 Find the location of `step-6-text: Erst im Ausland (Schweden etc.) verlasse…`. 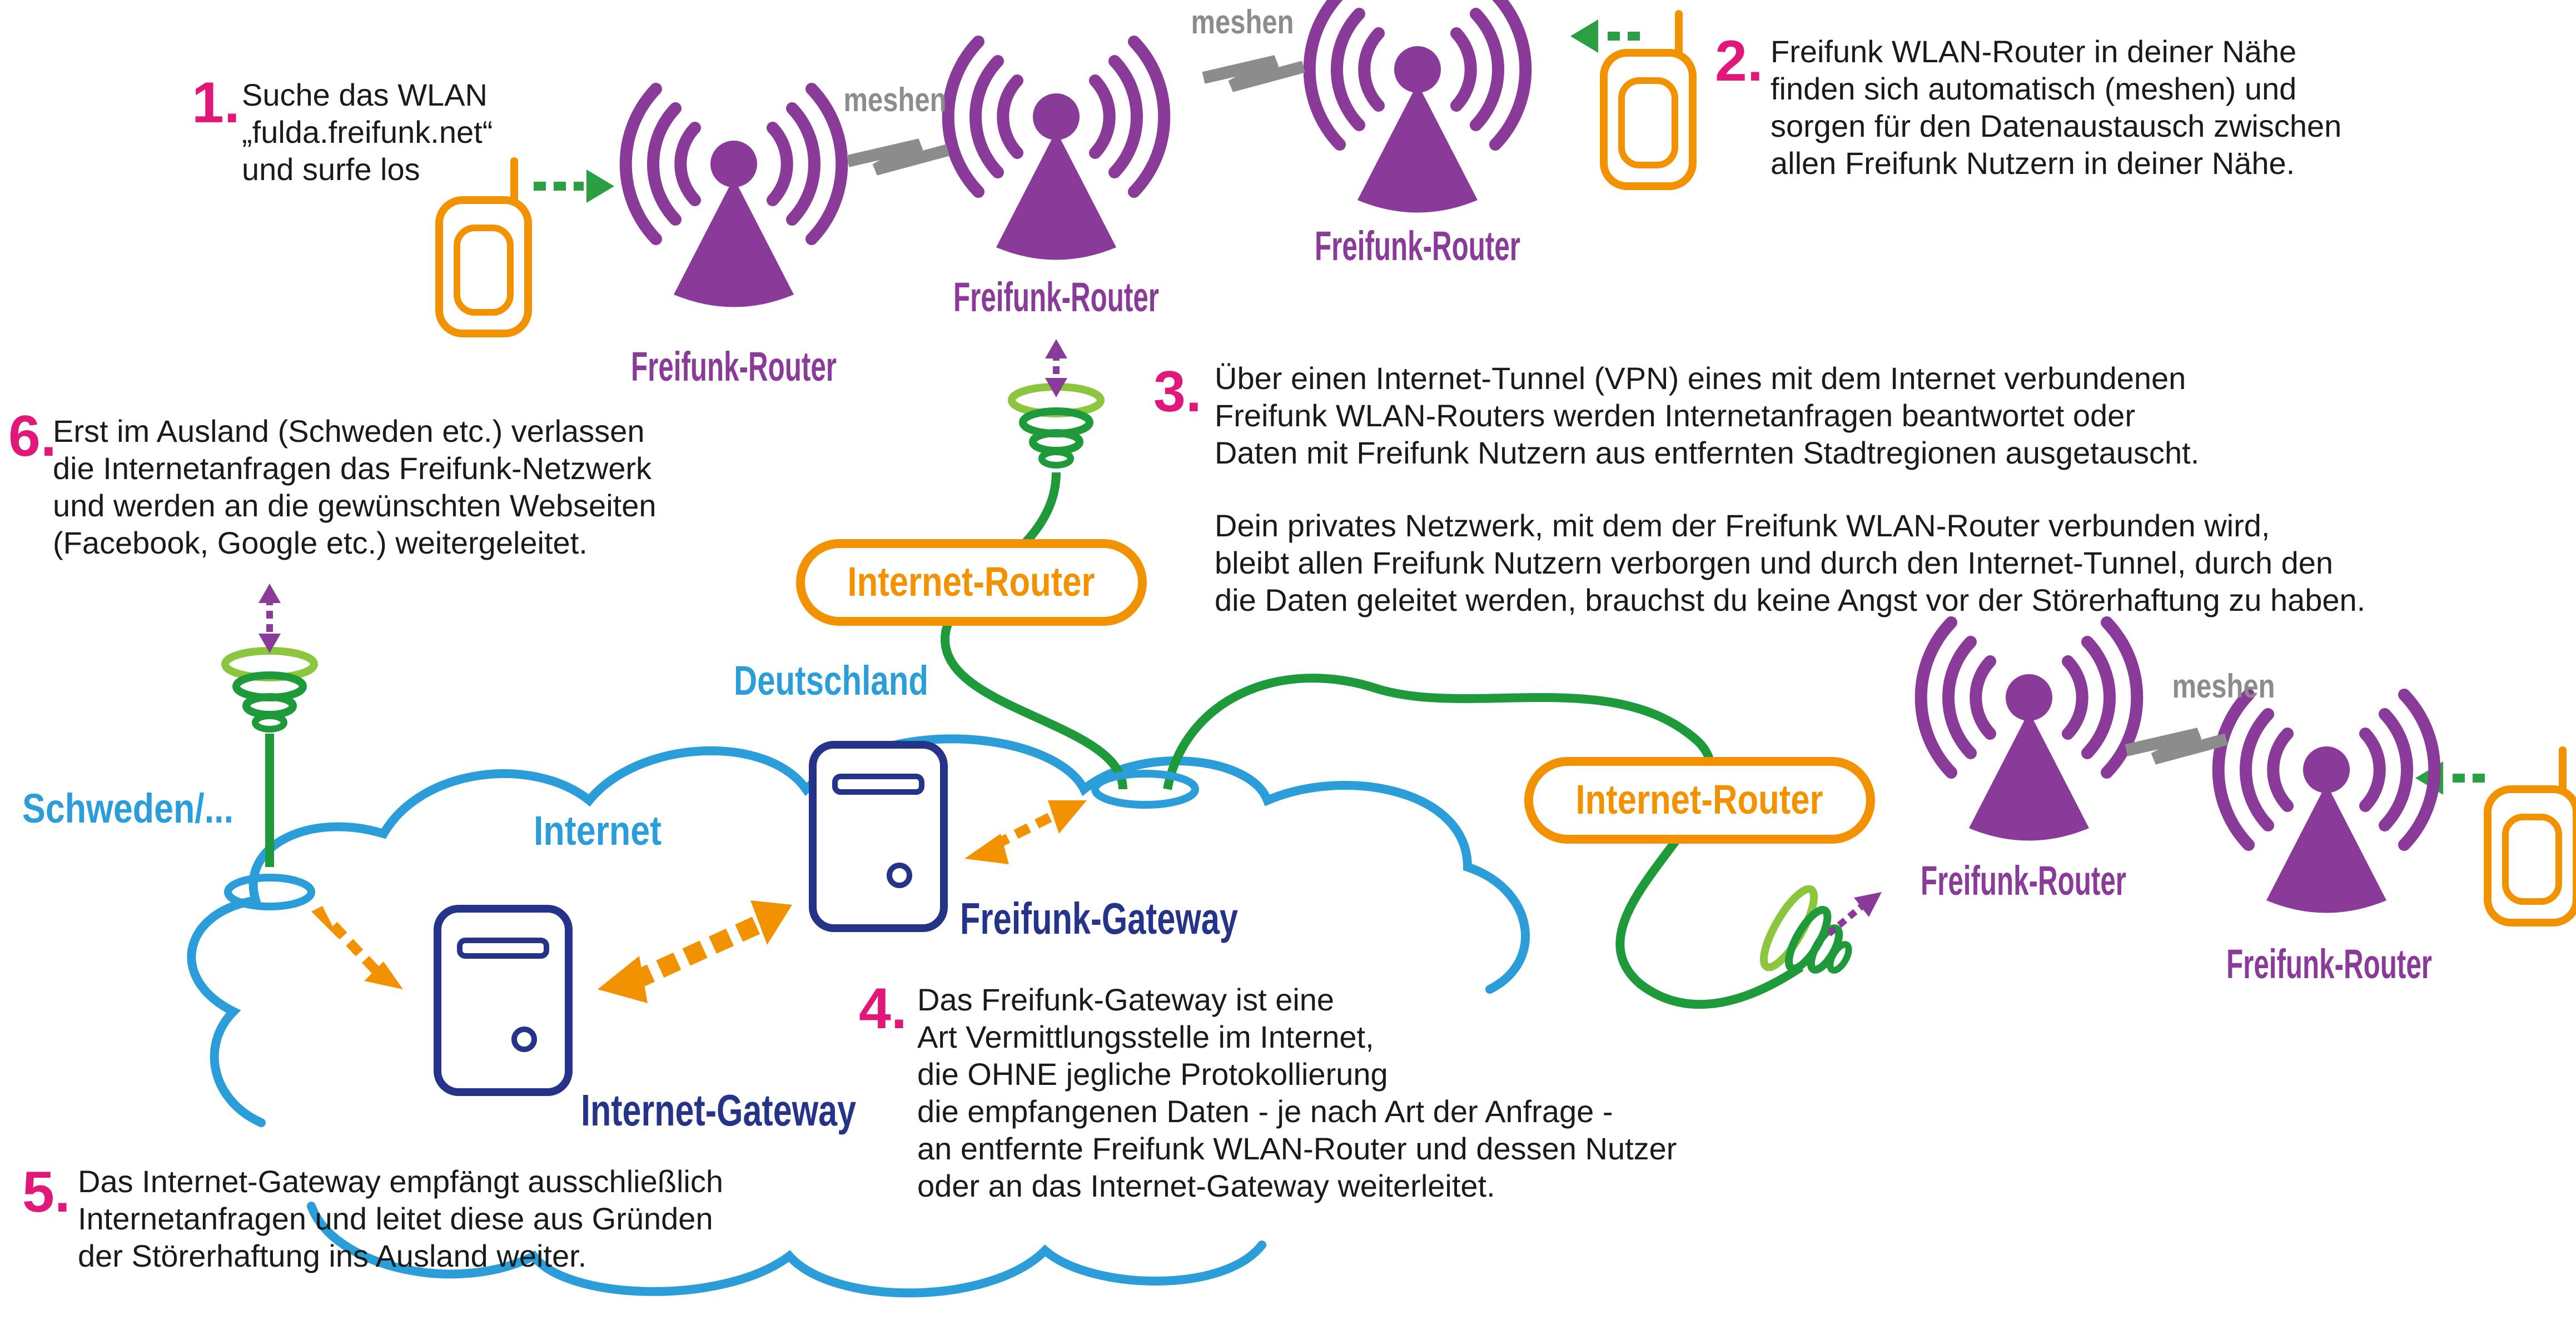

step-6-text: Erst im Ausland (Schweden etc.) verlasse… is located at coordinates (359, 487).